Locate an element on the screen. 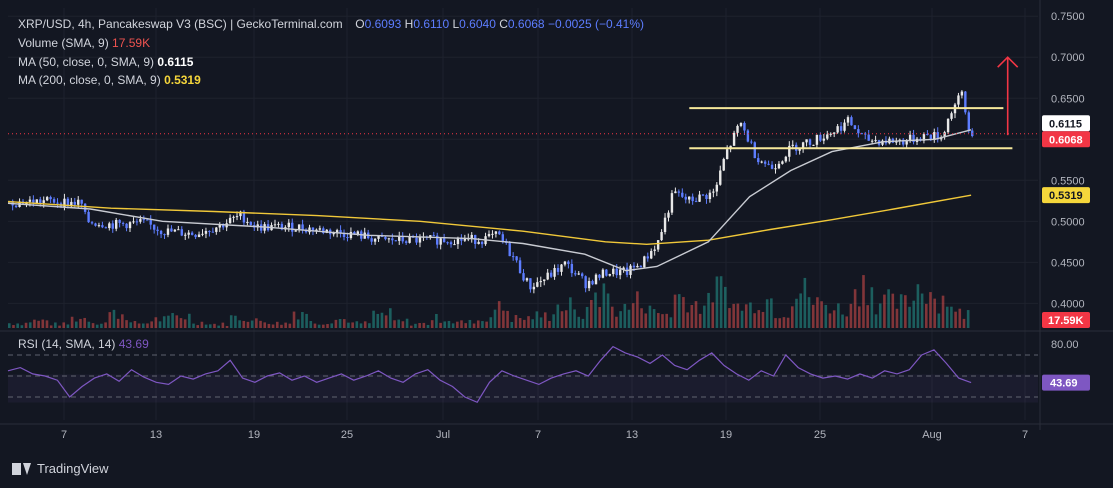 This screenshot has height=488, width=1113. rsi-legend: RSI (14, SMA, 14) 43.69 is located at coordinates (83, 344).